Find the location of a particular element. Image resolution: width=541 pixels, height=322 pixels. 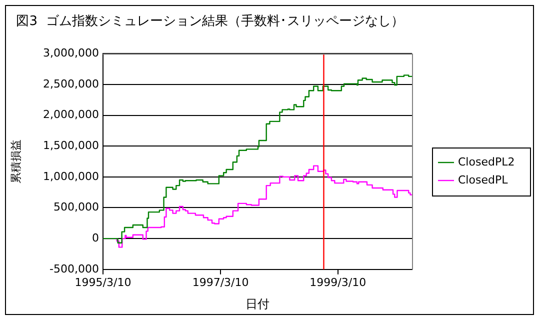

y-tick-label: 500,000 is located at coordinates (76, 207).